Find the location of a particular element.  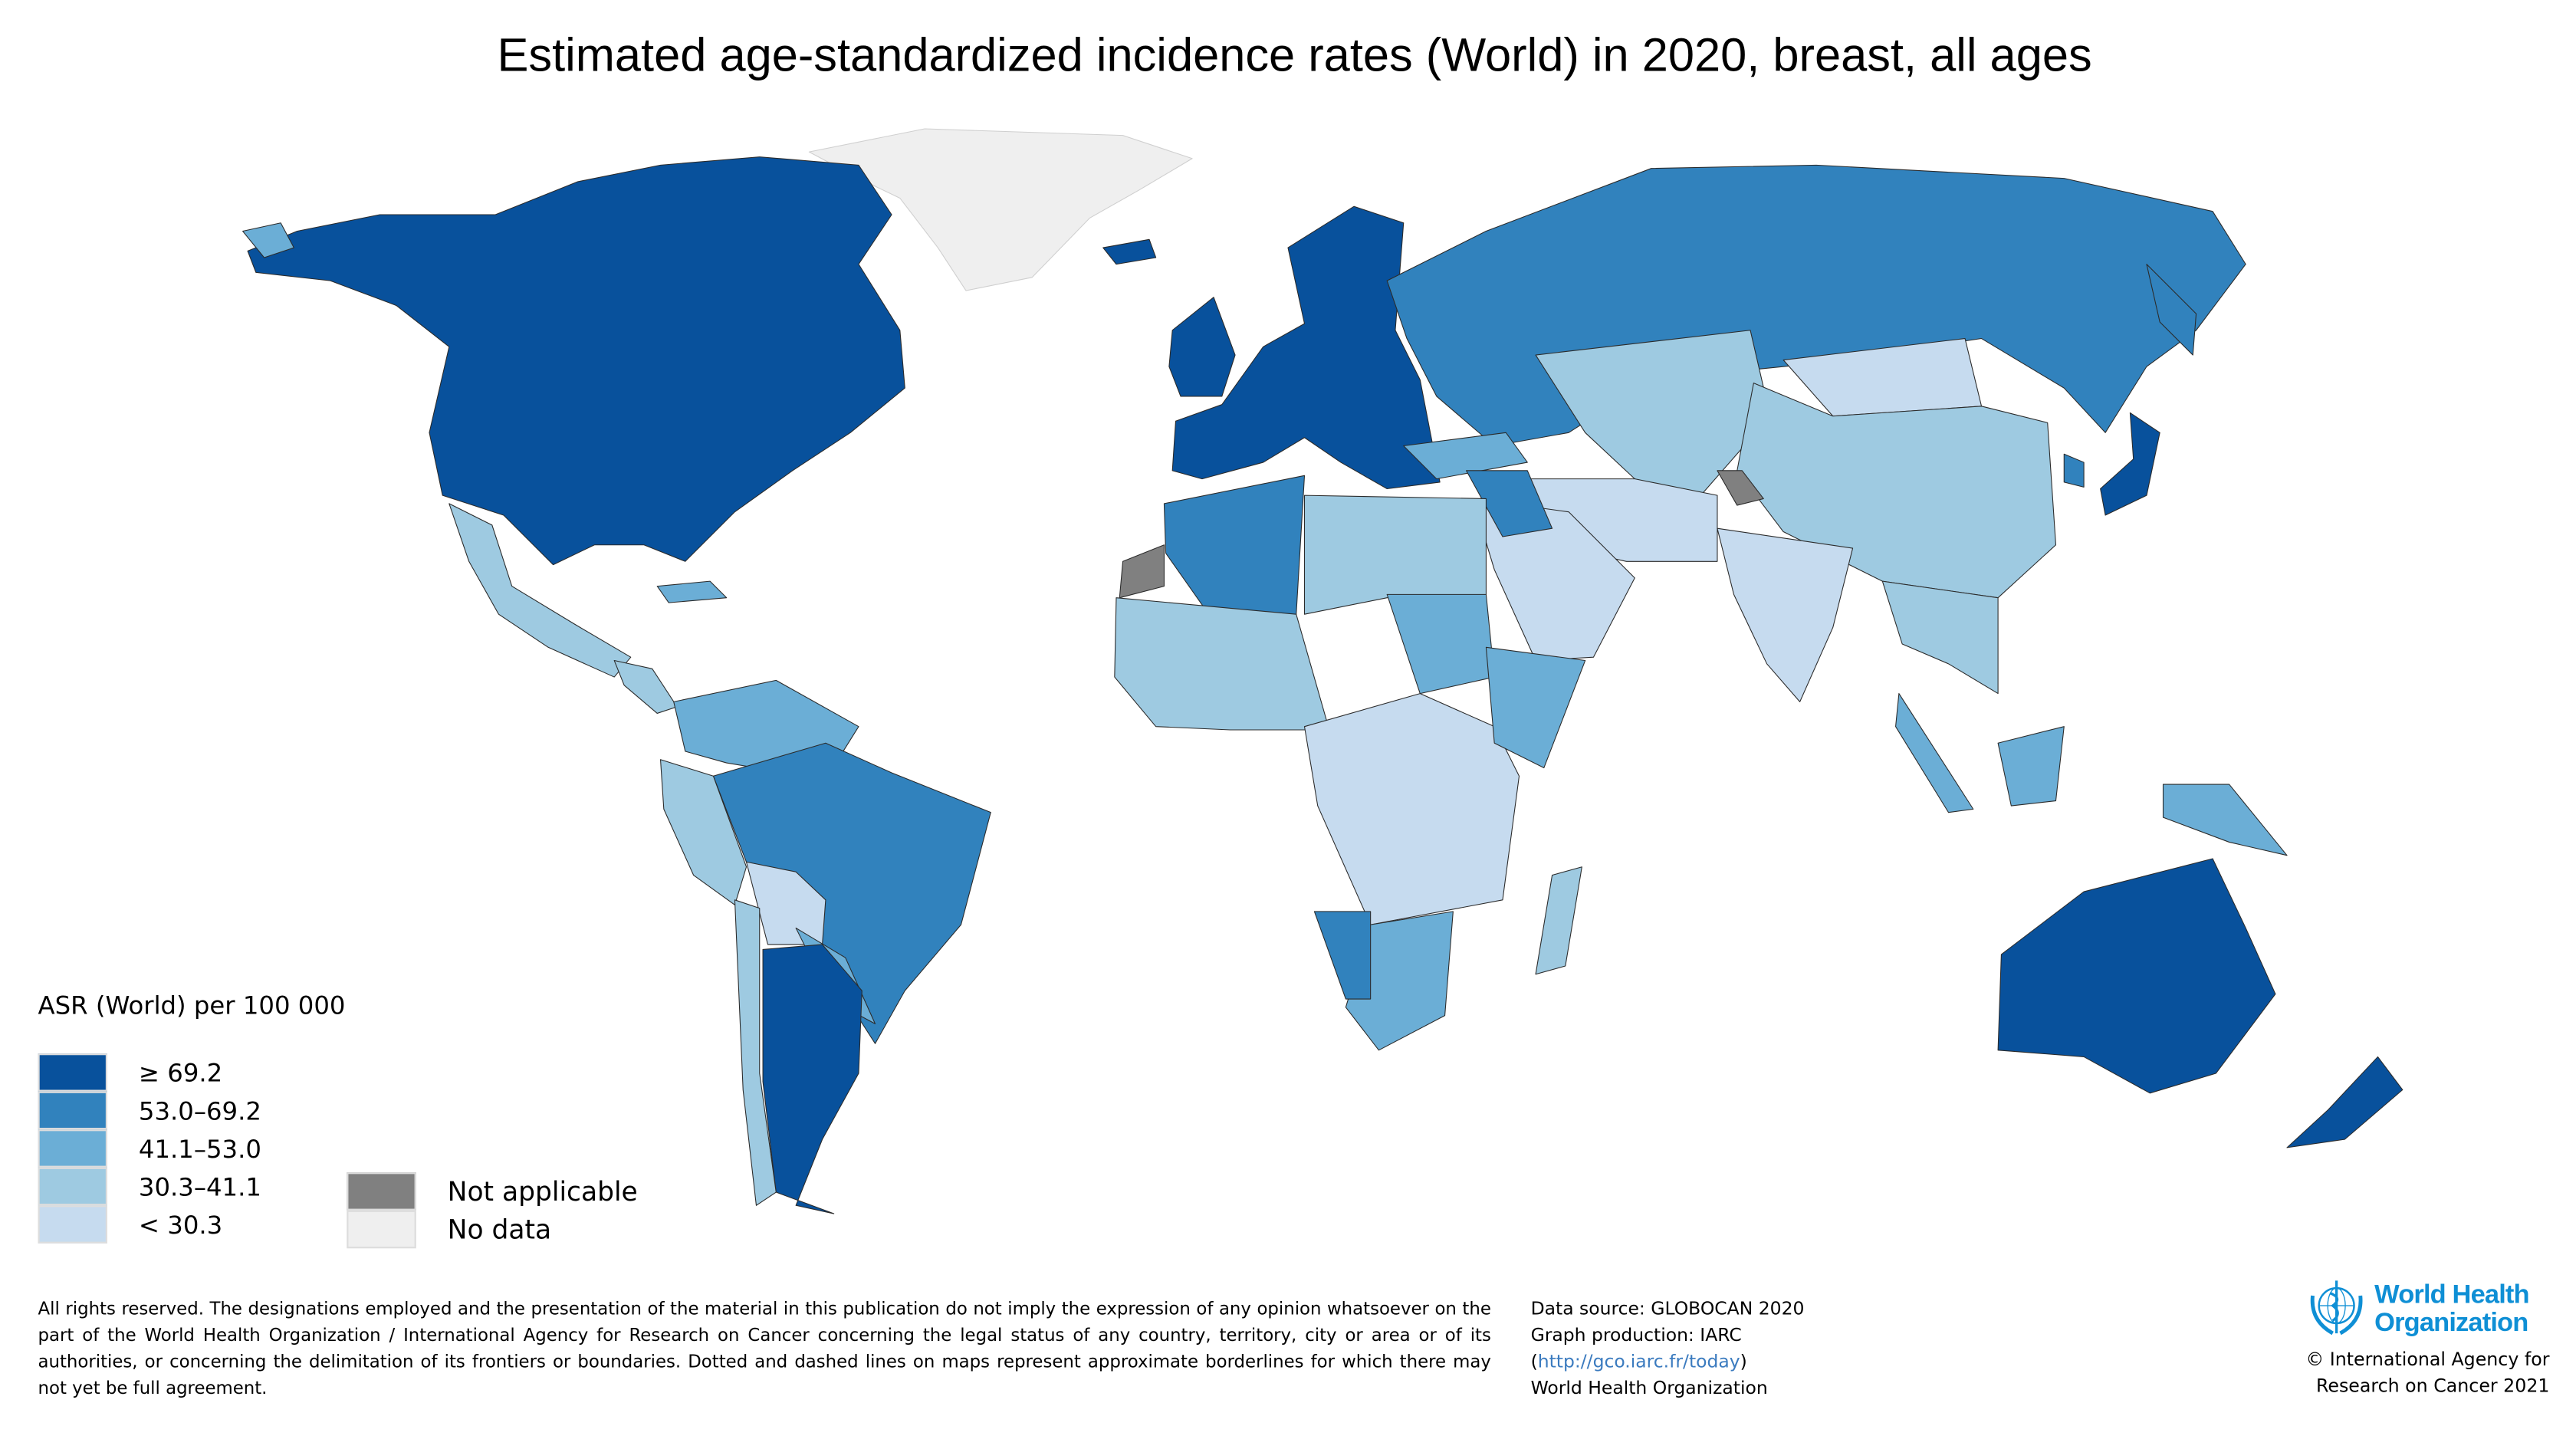

data-source: Data source: GLOBOCAN 2020 is located at coordinates (1667, 1308).